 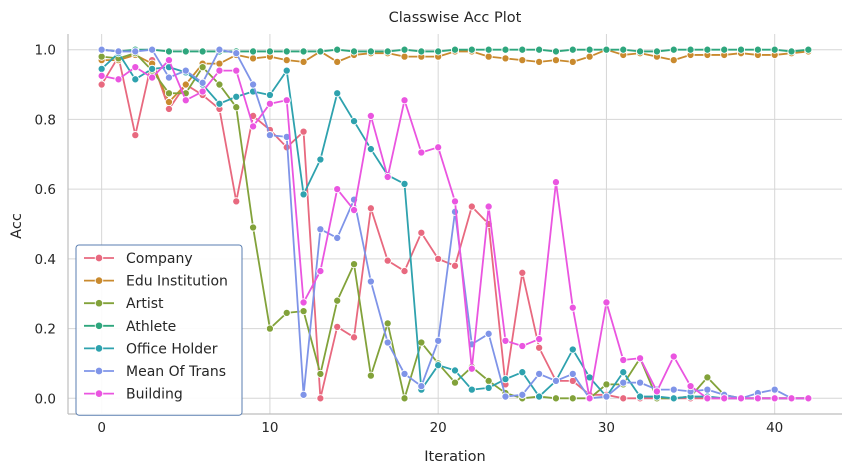 I want to click on x-tick-label: 30, so click(x=606, y=428).